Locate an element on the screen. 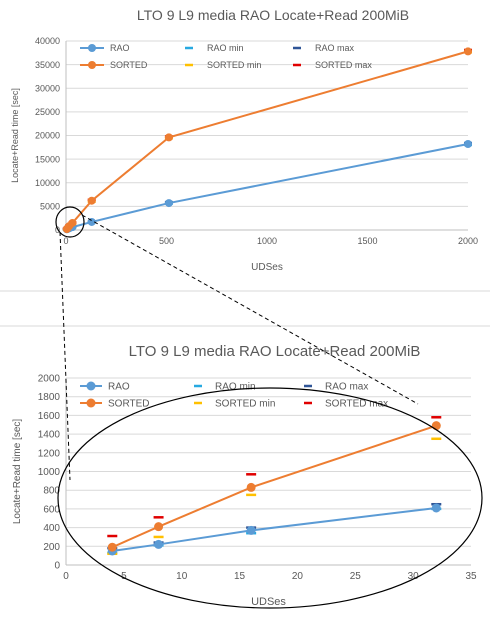 The height and width of the screenshot is (623, 490). y-tick-label: 1400 is located at coordinates (49, 435).